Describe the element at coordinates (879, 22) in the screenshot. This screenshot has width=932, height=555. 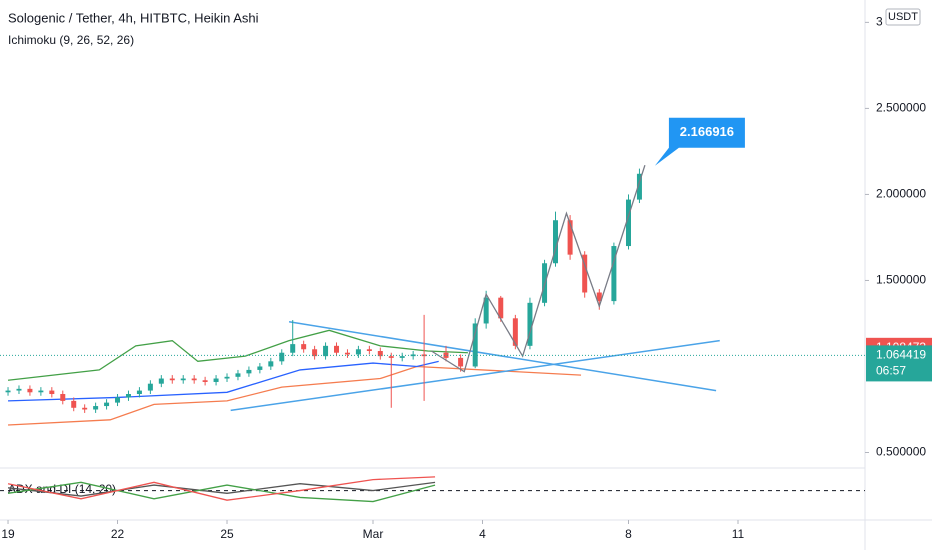
I see `y-tick-label: 3` at that location.